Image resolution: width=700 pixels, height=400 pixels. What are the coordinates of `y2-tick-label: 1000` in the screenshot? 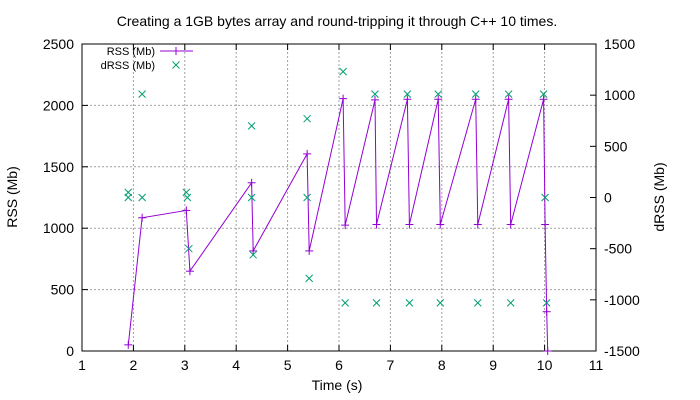 It's located at (619, 95).